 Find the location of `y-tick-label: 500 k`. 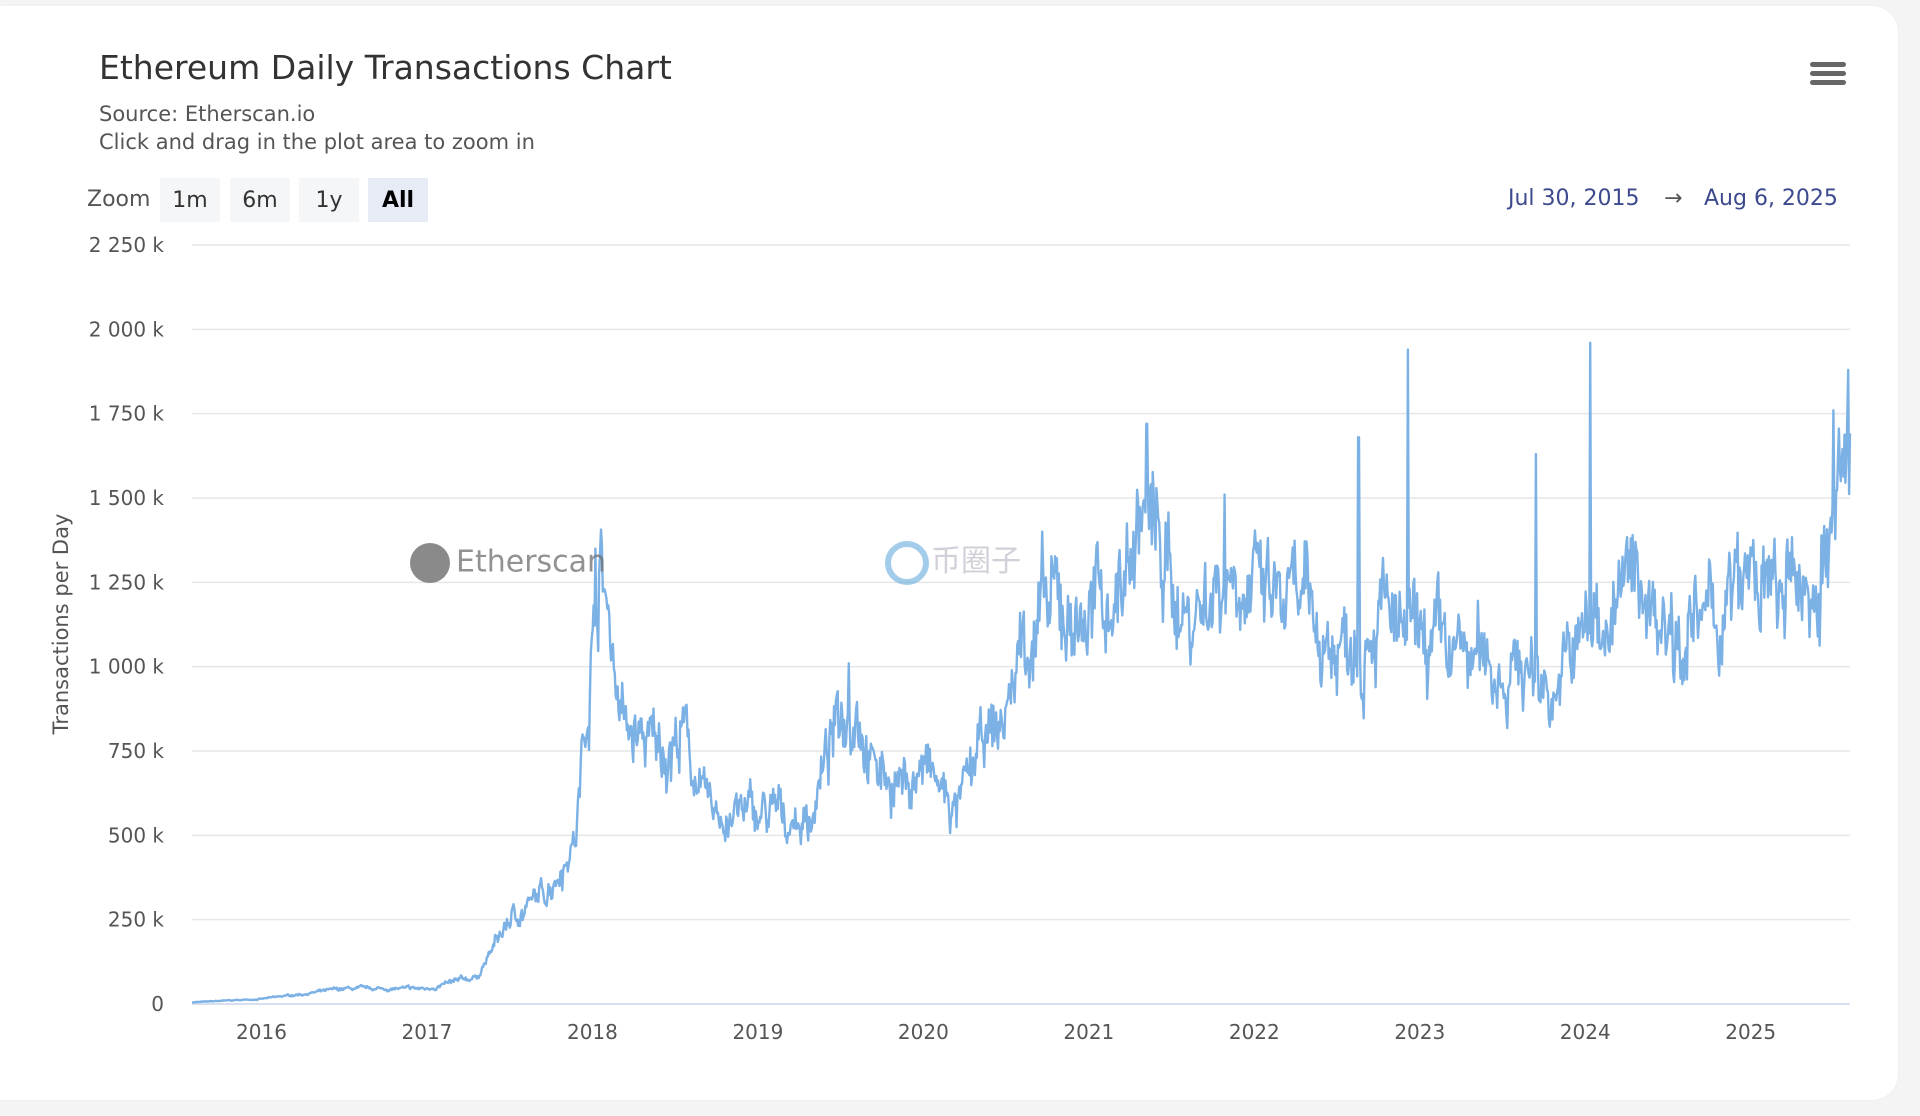

y-tick-label: 500 k is located at coordinates (136, 835).